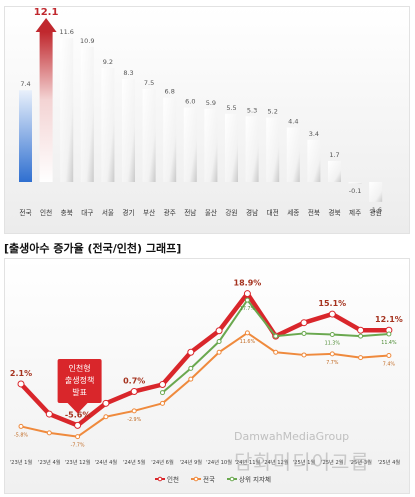 This screenshot has width=415, height=497. Describe the element at coordinates (293, 212) in the screenshot. I see `bar-category-label-13: 세종` at that location.